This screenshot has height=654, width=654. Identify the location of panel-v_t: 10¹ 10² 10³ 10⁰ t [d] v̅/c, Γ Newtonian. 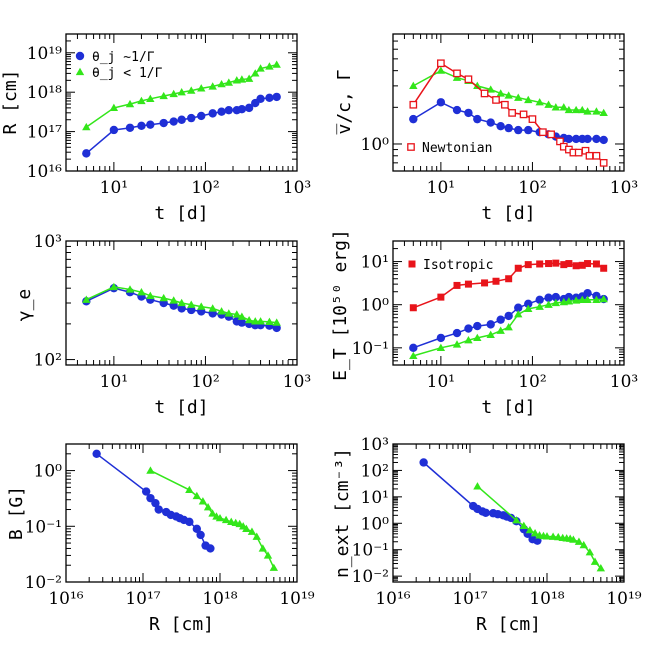
(486, 128).